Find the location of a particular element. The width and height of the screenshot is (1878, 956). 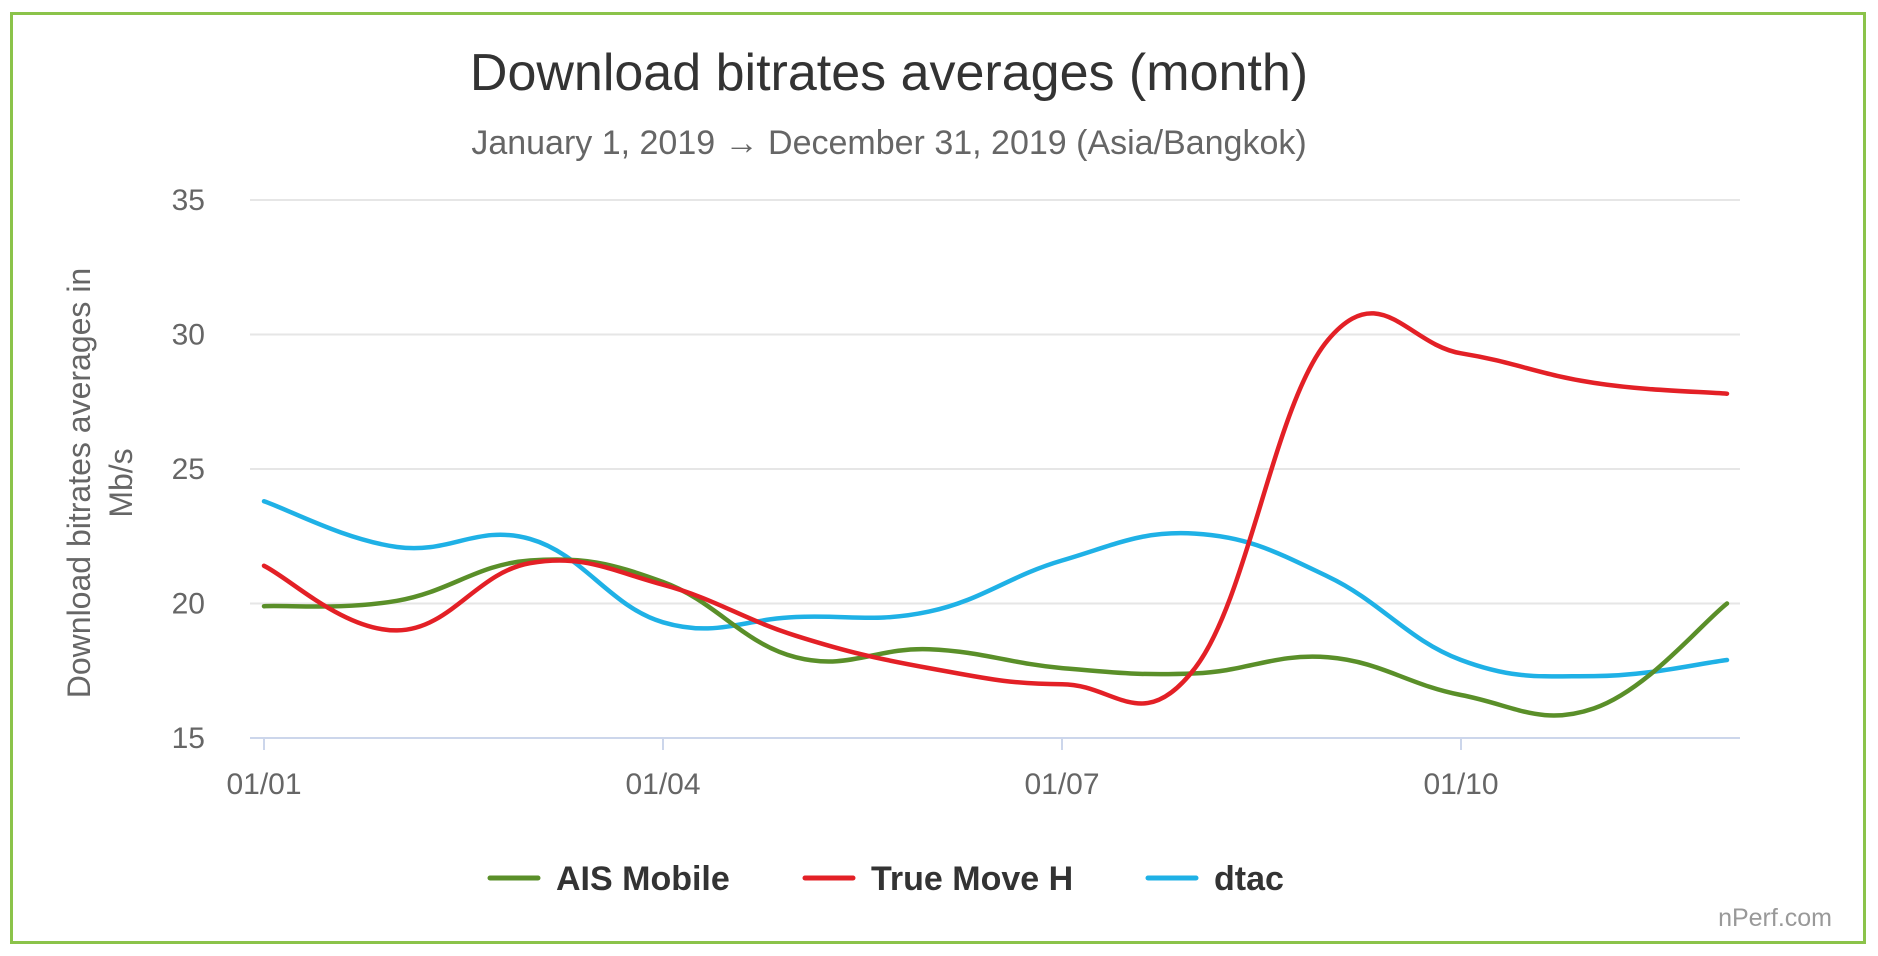

x-tick-label: 01/07 is located at coordinates (1061, 784).